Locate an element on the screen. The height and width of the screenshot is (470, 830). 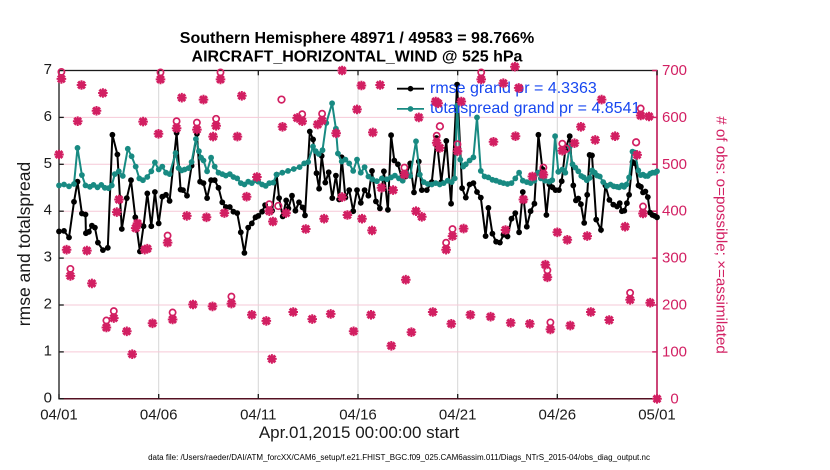
svg-text: 100 is located at coordinates (674, 351).